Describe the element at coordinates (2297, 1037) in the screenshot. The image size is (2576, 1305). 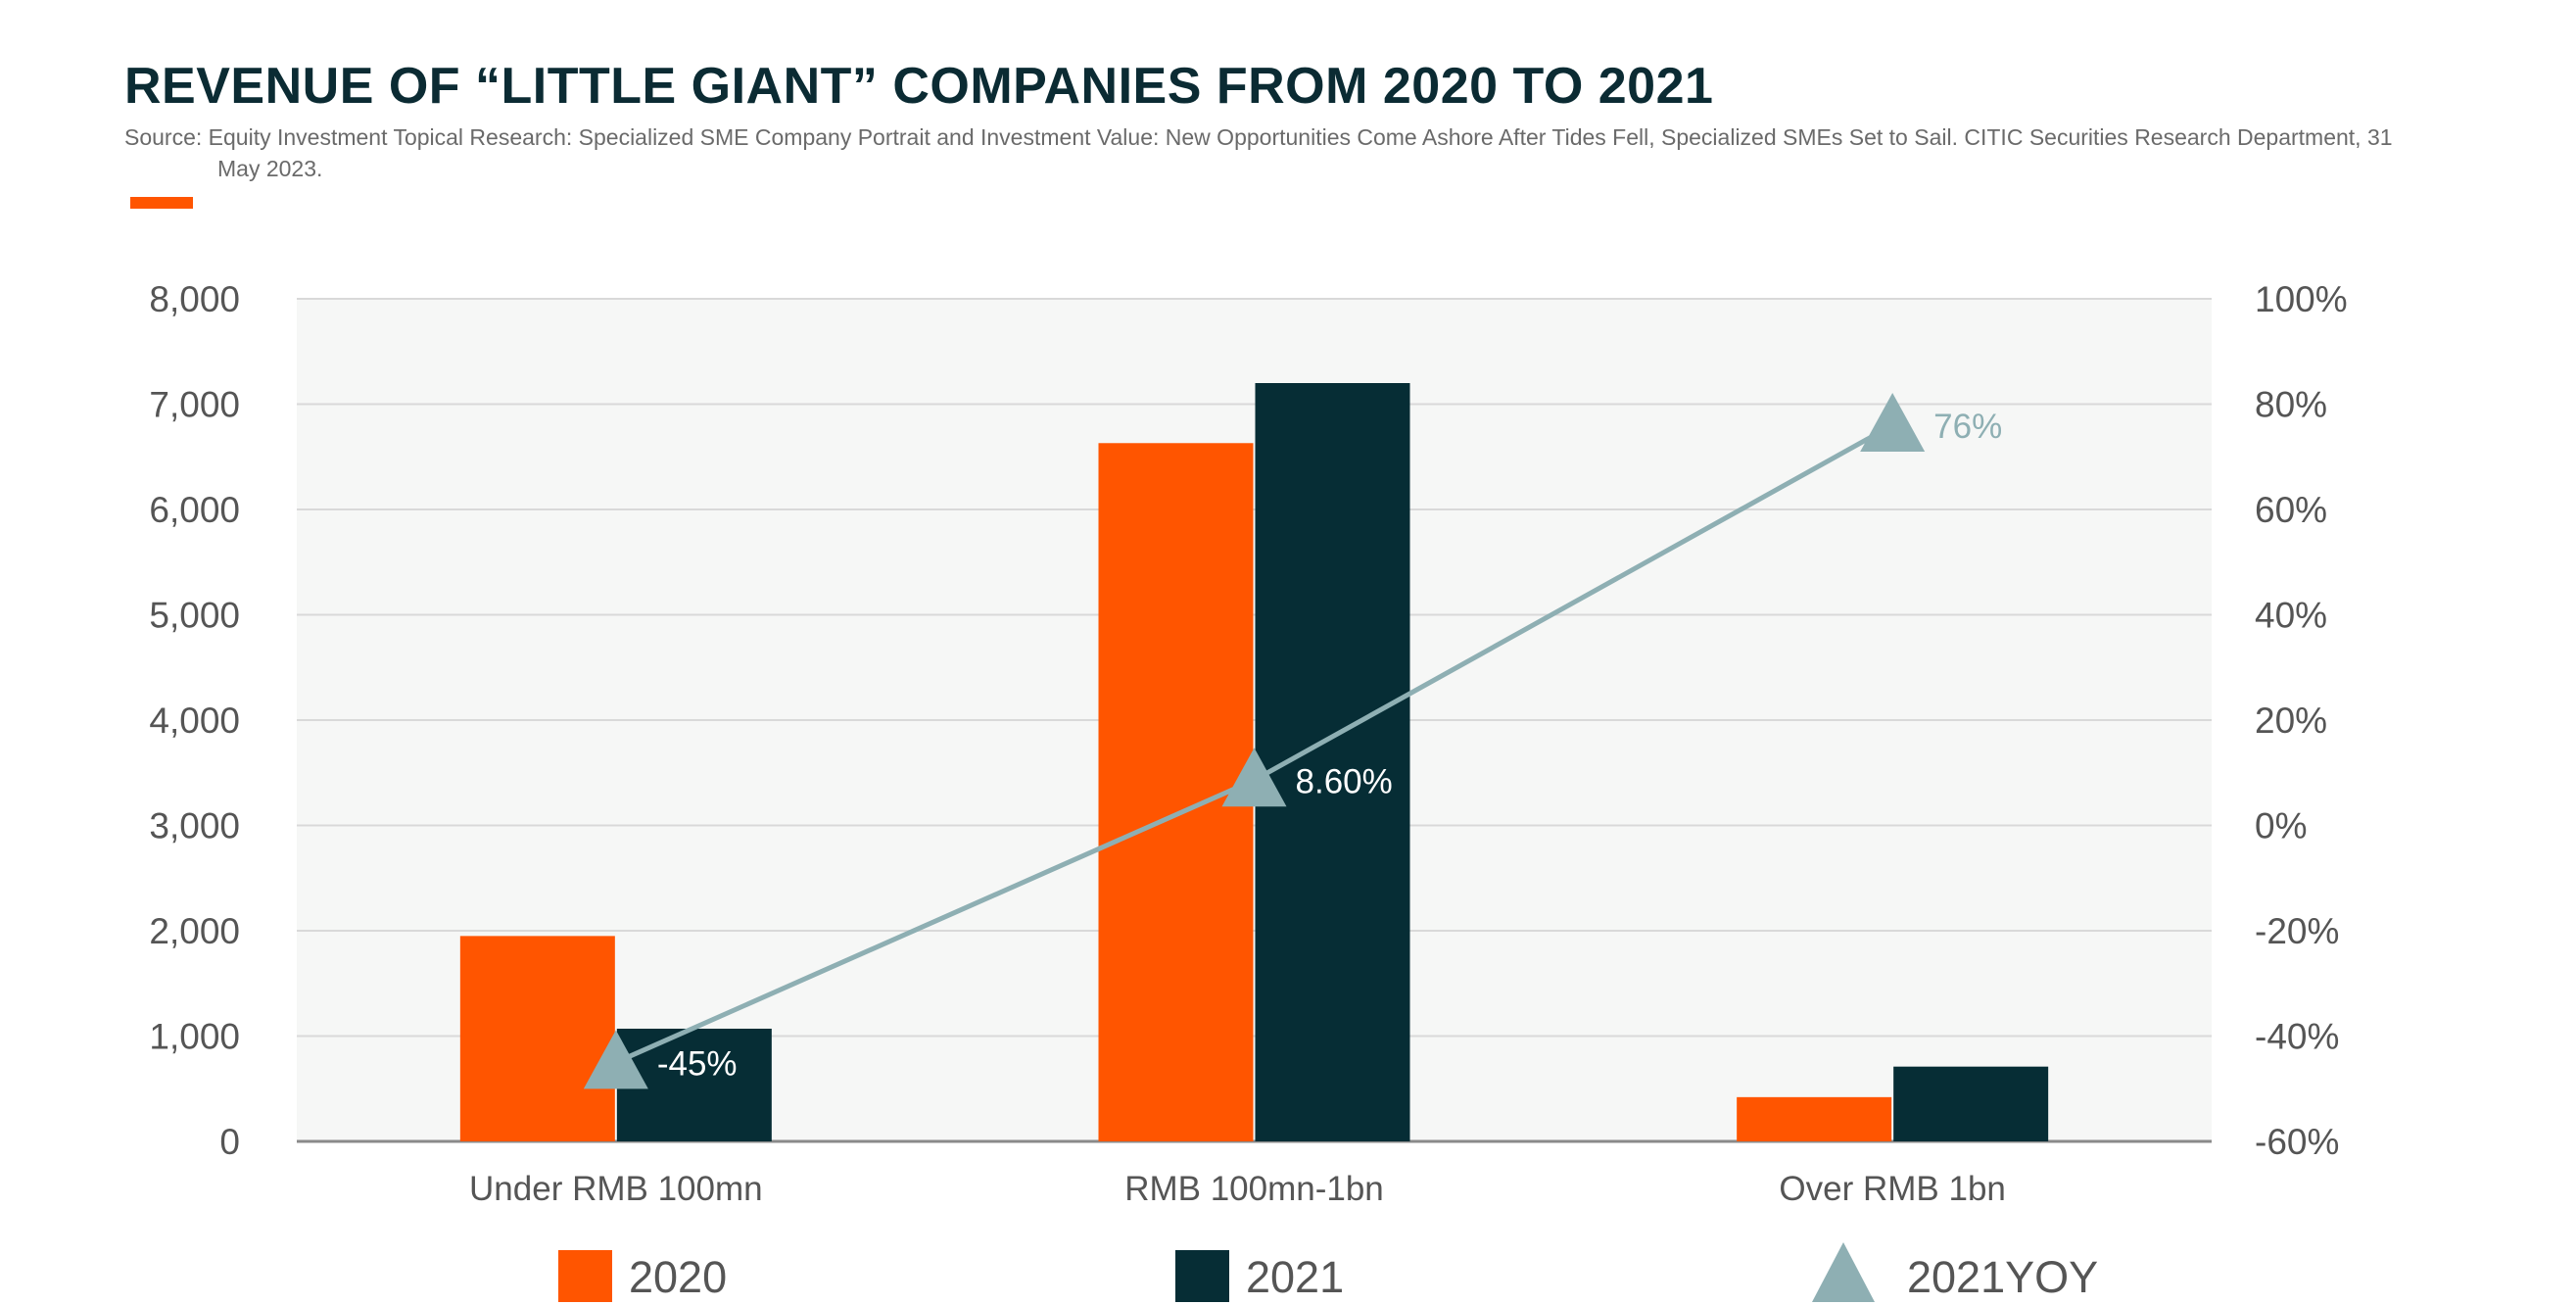
I see `right-tick-label: -40%` at that location.